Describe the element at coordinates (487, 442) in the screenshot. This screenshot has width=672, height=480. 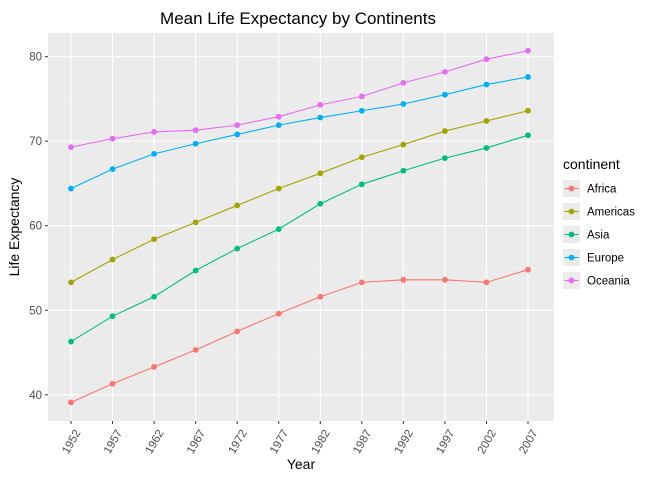
I see `x-tick-label: 2002` at that location.